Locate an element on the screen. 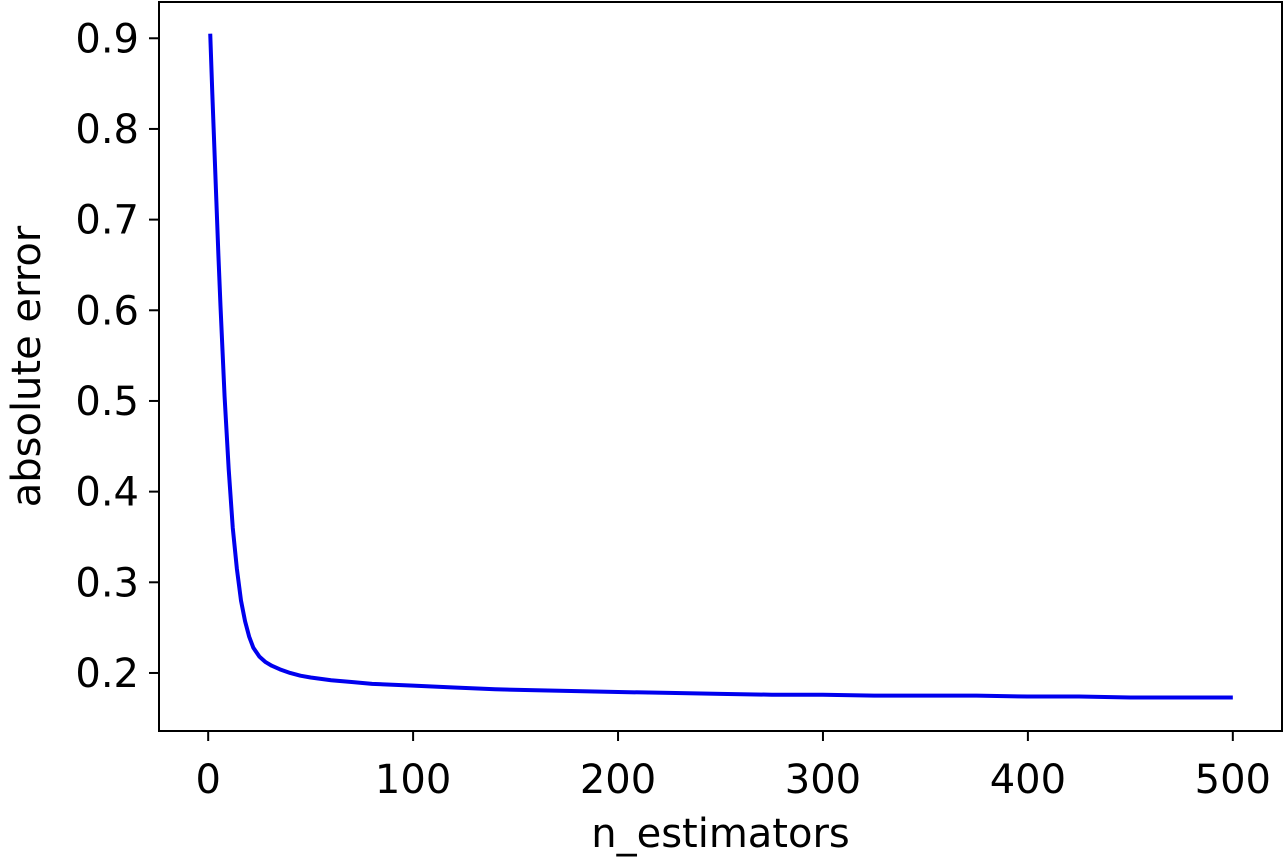 This screenshot has height=860, width=1285. y-axis-label: absolute error is located at coordinates (27, 366).